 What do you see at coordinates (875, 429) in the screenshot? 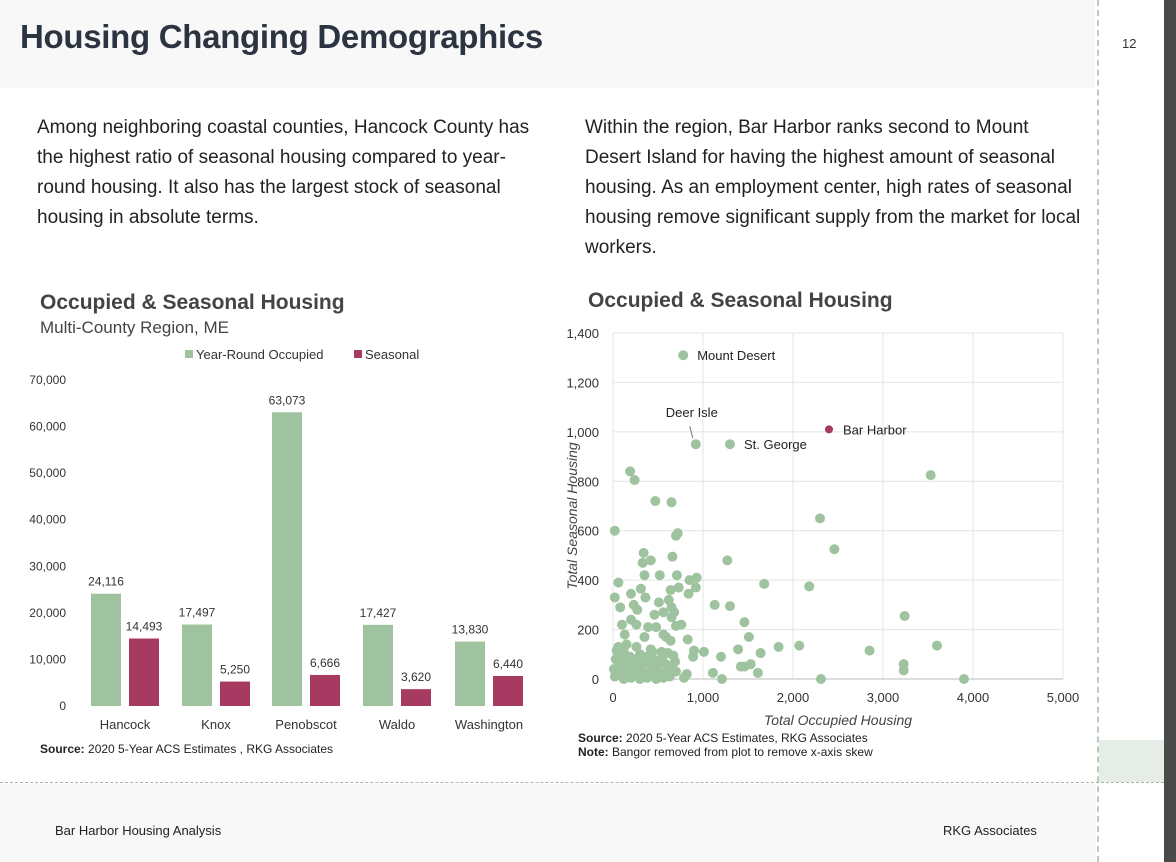
I see `point-label: Bar Harbor` at bounding box center [875, 429].